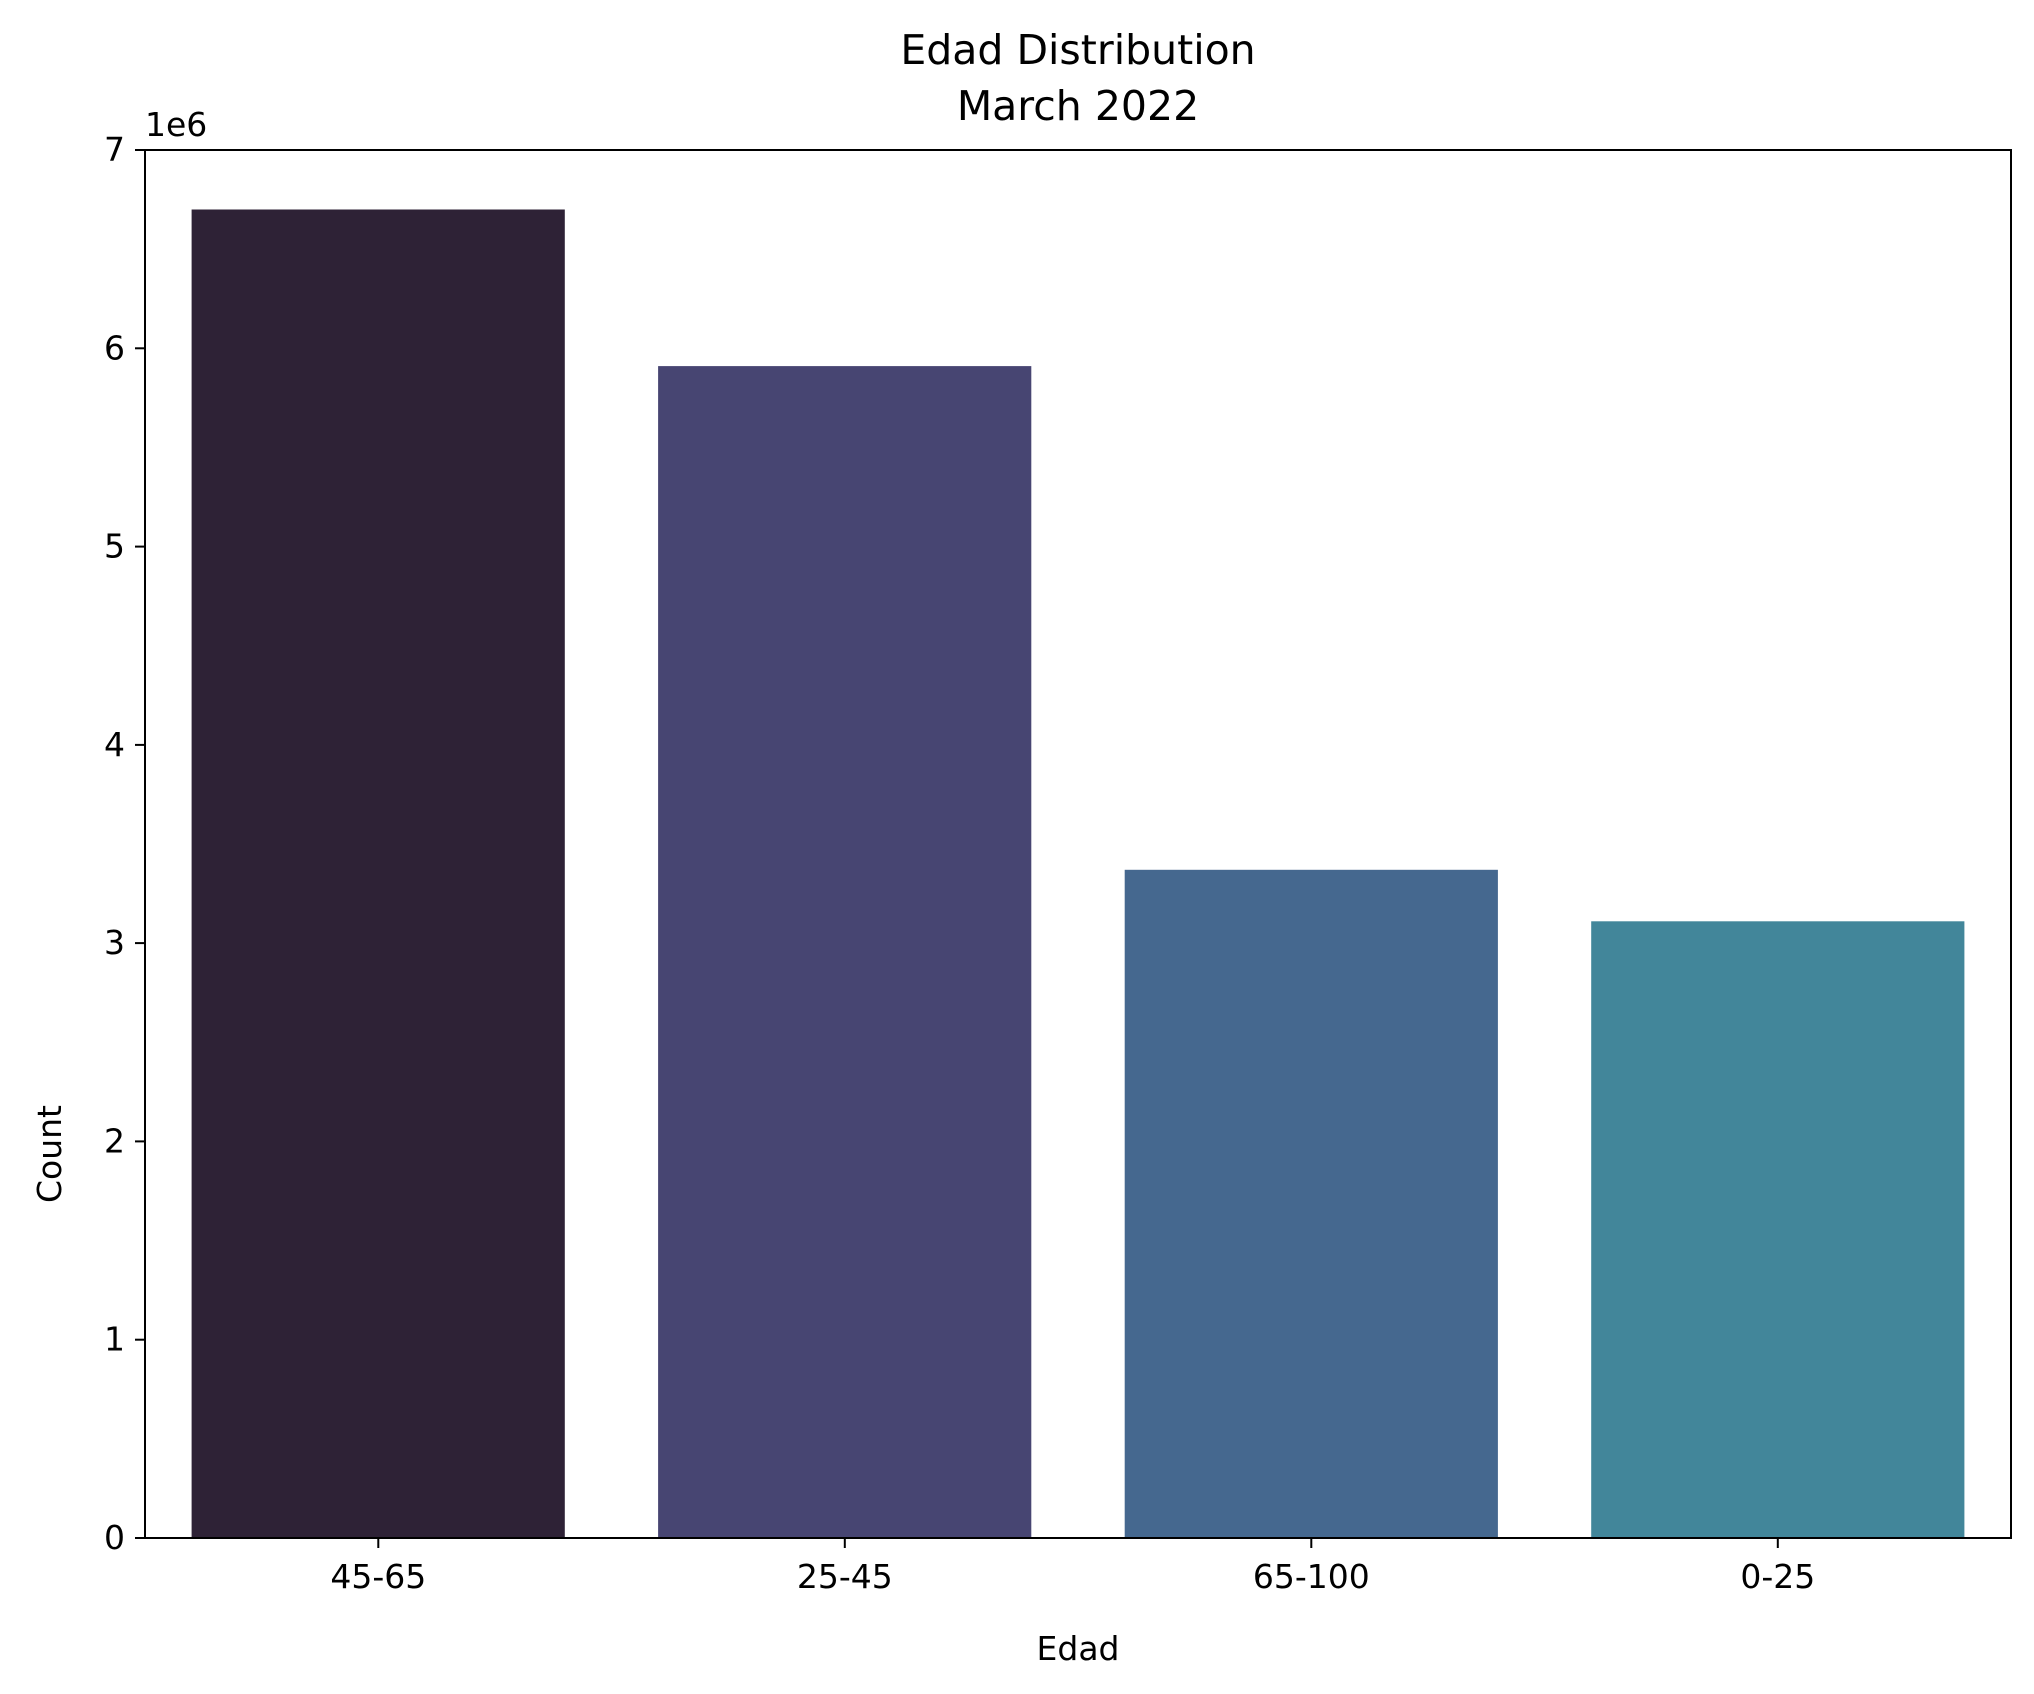  Describe the element at coordinates (49, 1154) in the screenshot. I see `y-axis-label: Count` at that location.